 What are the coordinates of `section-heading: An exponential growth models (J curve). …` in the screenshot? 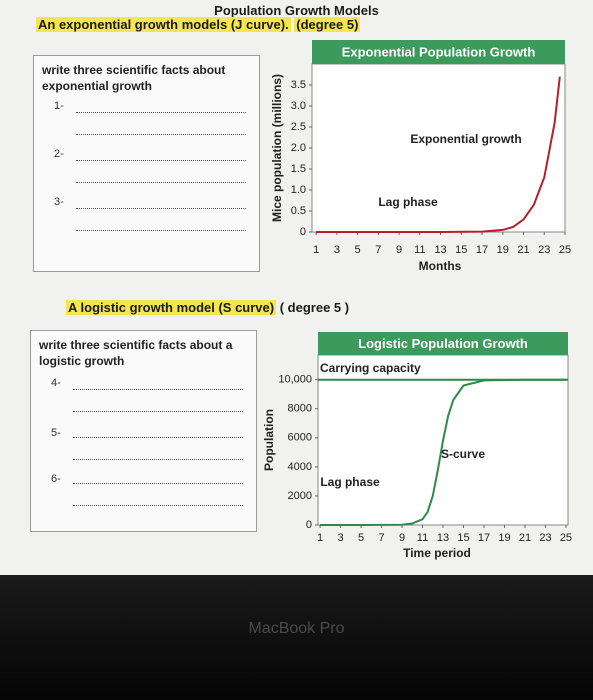 It's located at (198, 24).